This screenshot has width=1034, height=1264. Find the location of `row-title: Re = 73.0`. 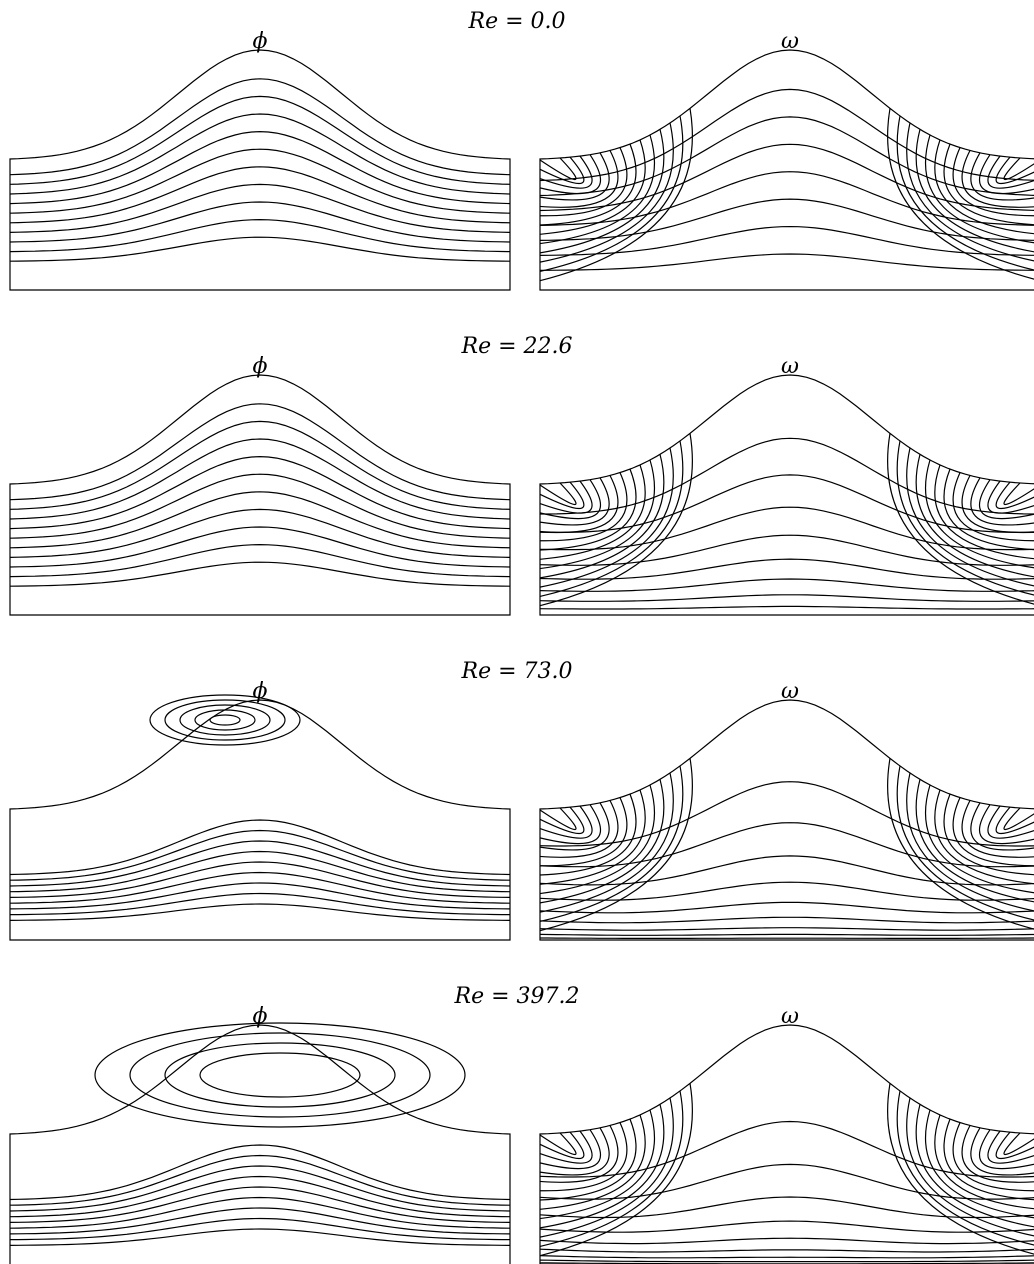

row-title: Re = 73.0 is located at coordinates (517, 671).